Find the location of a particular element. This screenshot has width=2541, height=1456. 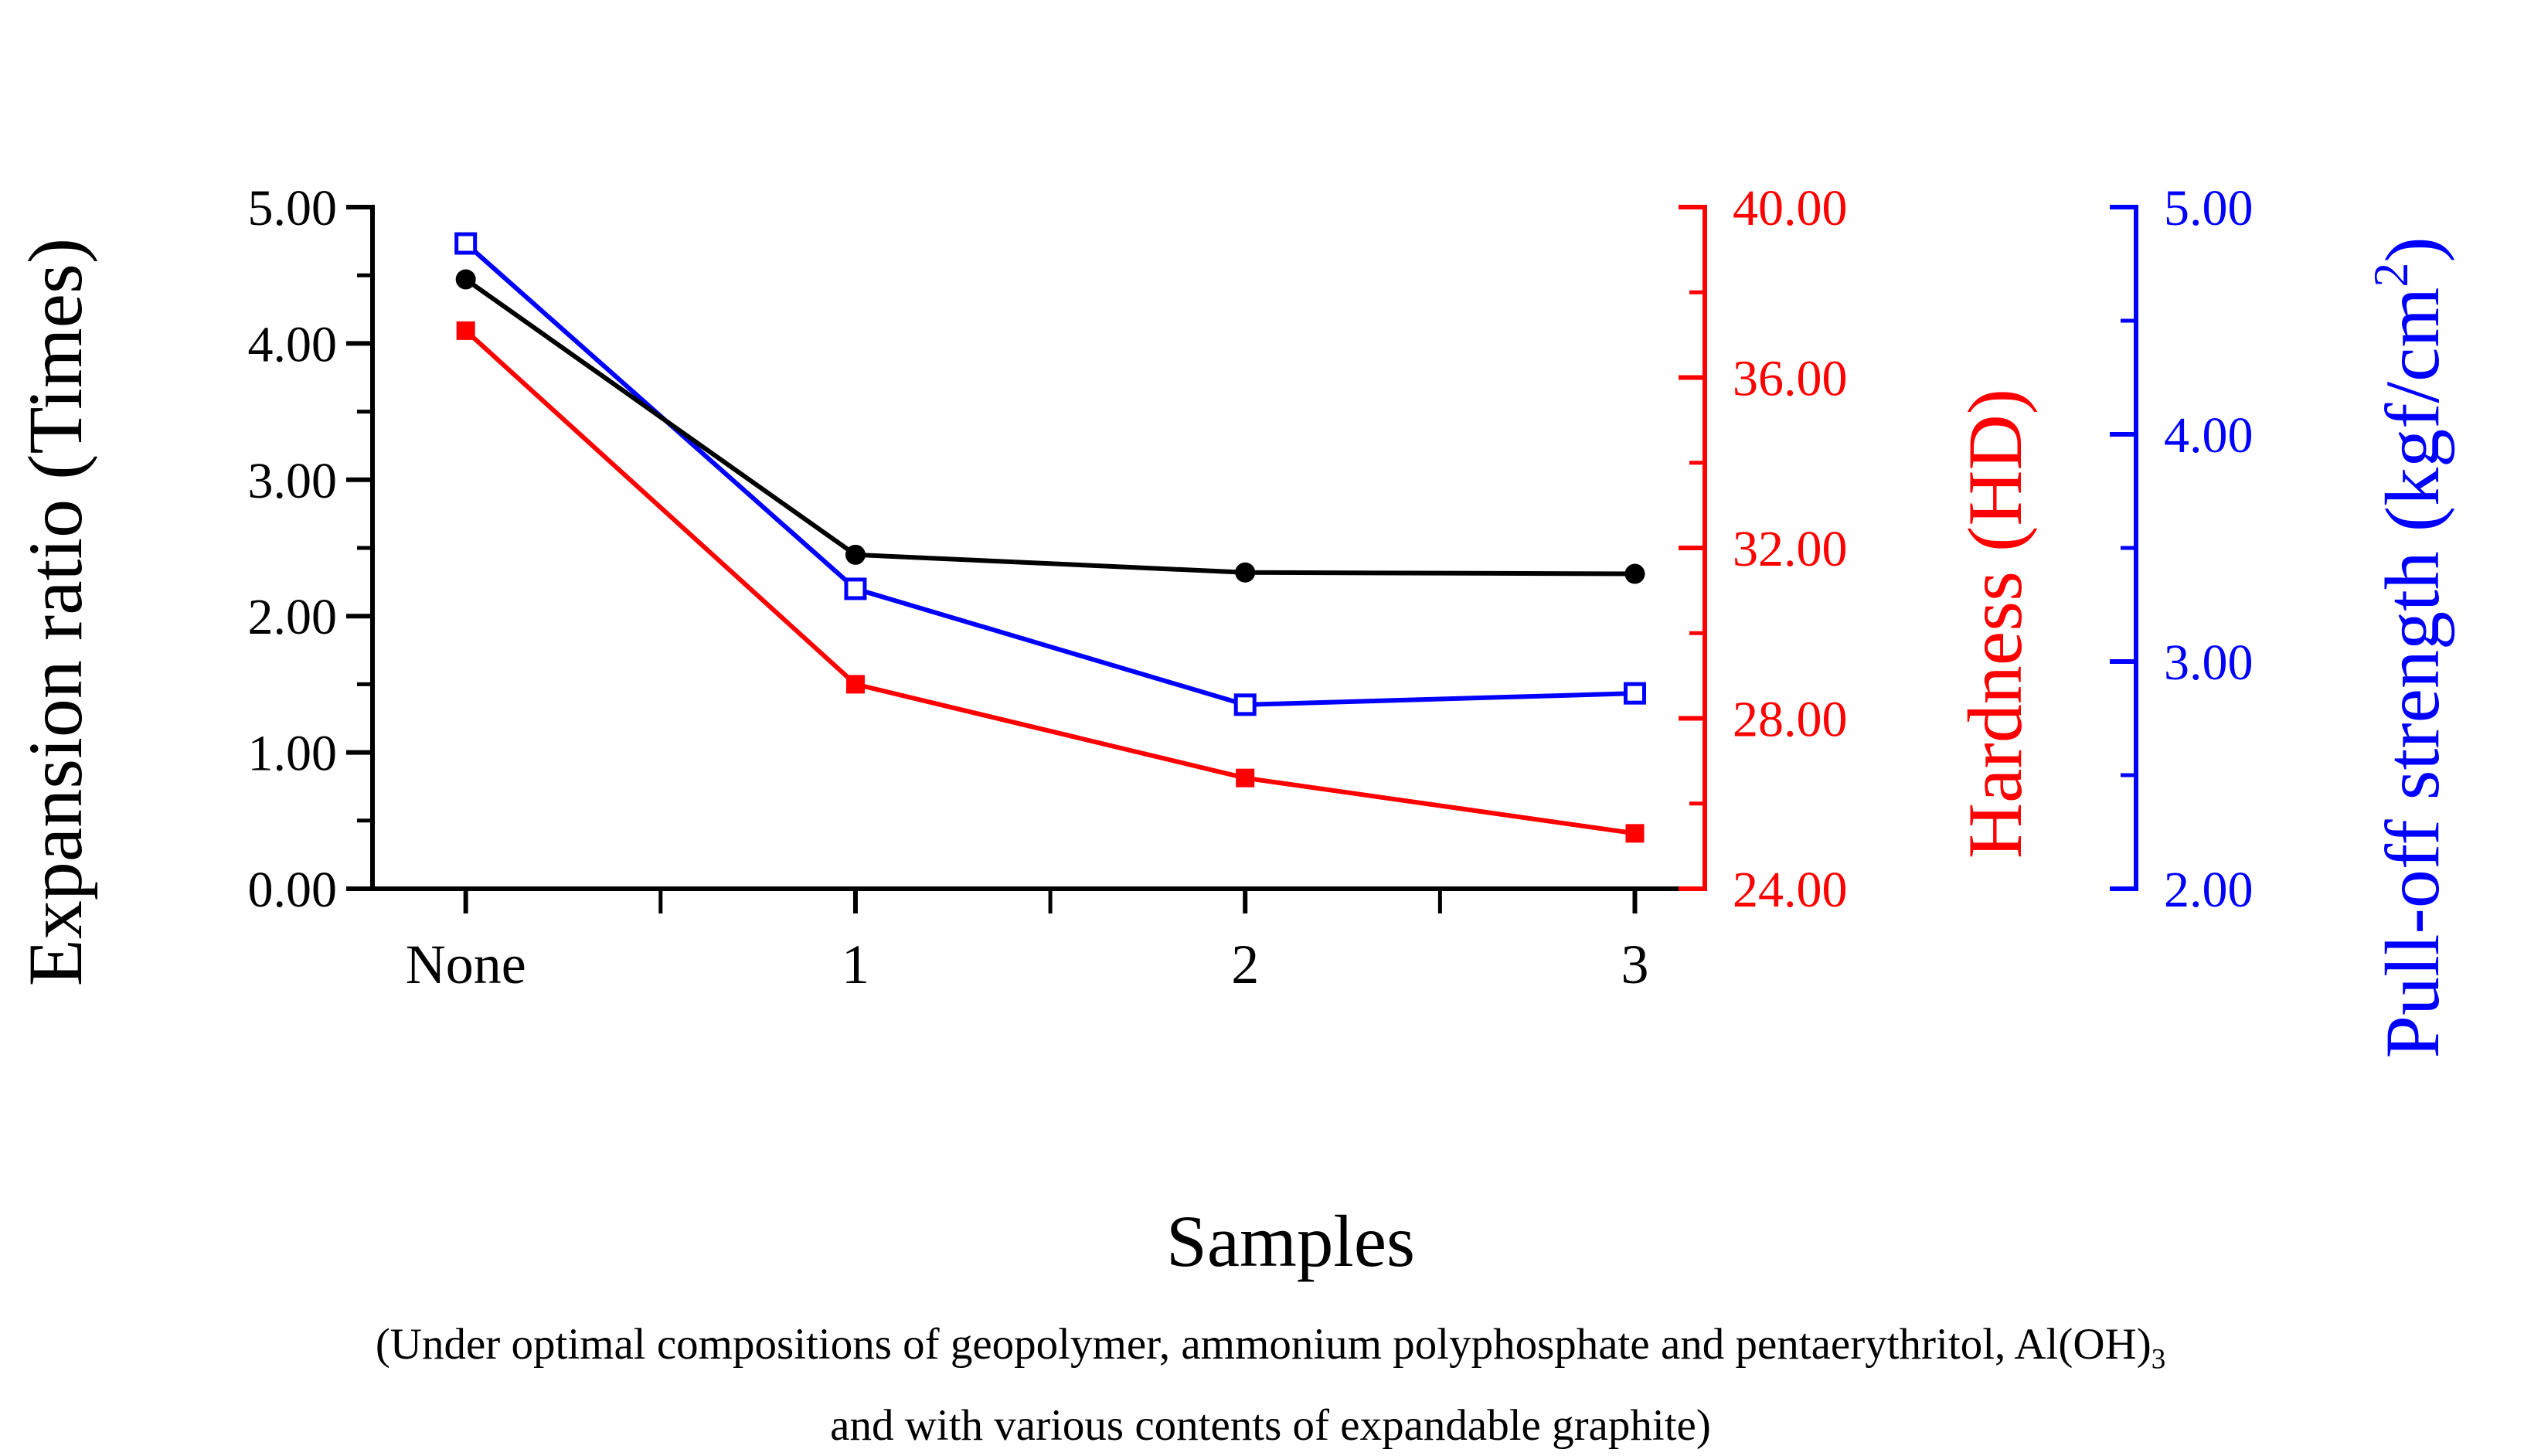

hardness-axis-tick-label: 40.00 is located at coordinates (1790, 208).